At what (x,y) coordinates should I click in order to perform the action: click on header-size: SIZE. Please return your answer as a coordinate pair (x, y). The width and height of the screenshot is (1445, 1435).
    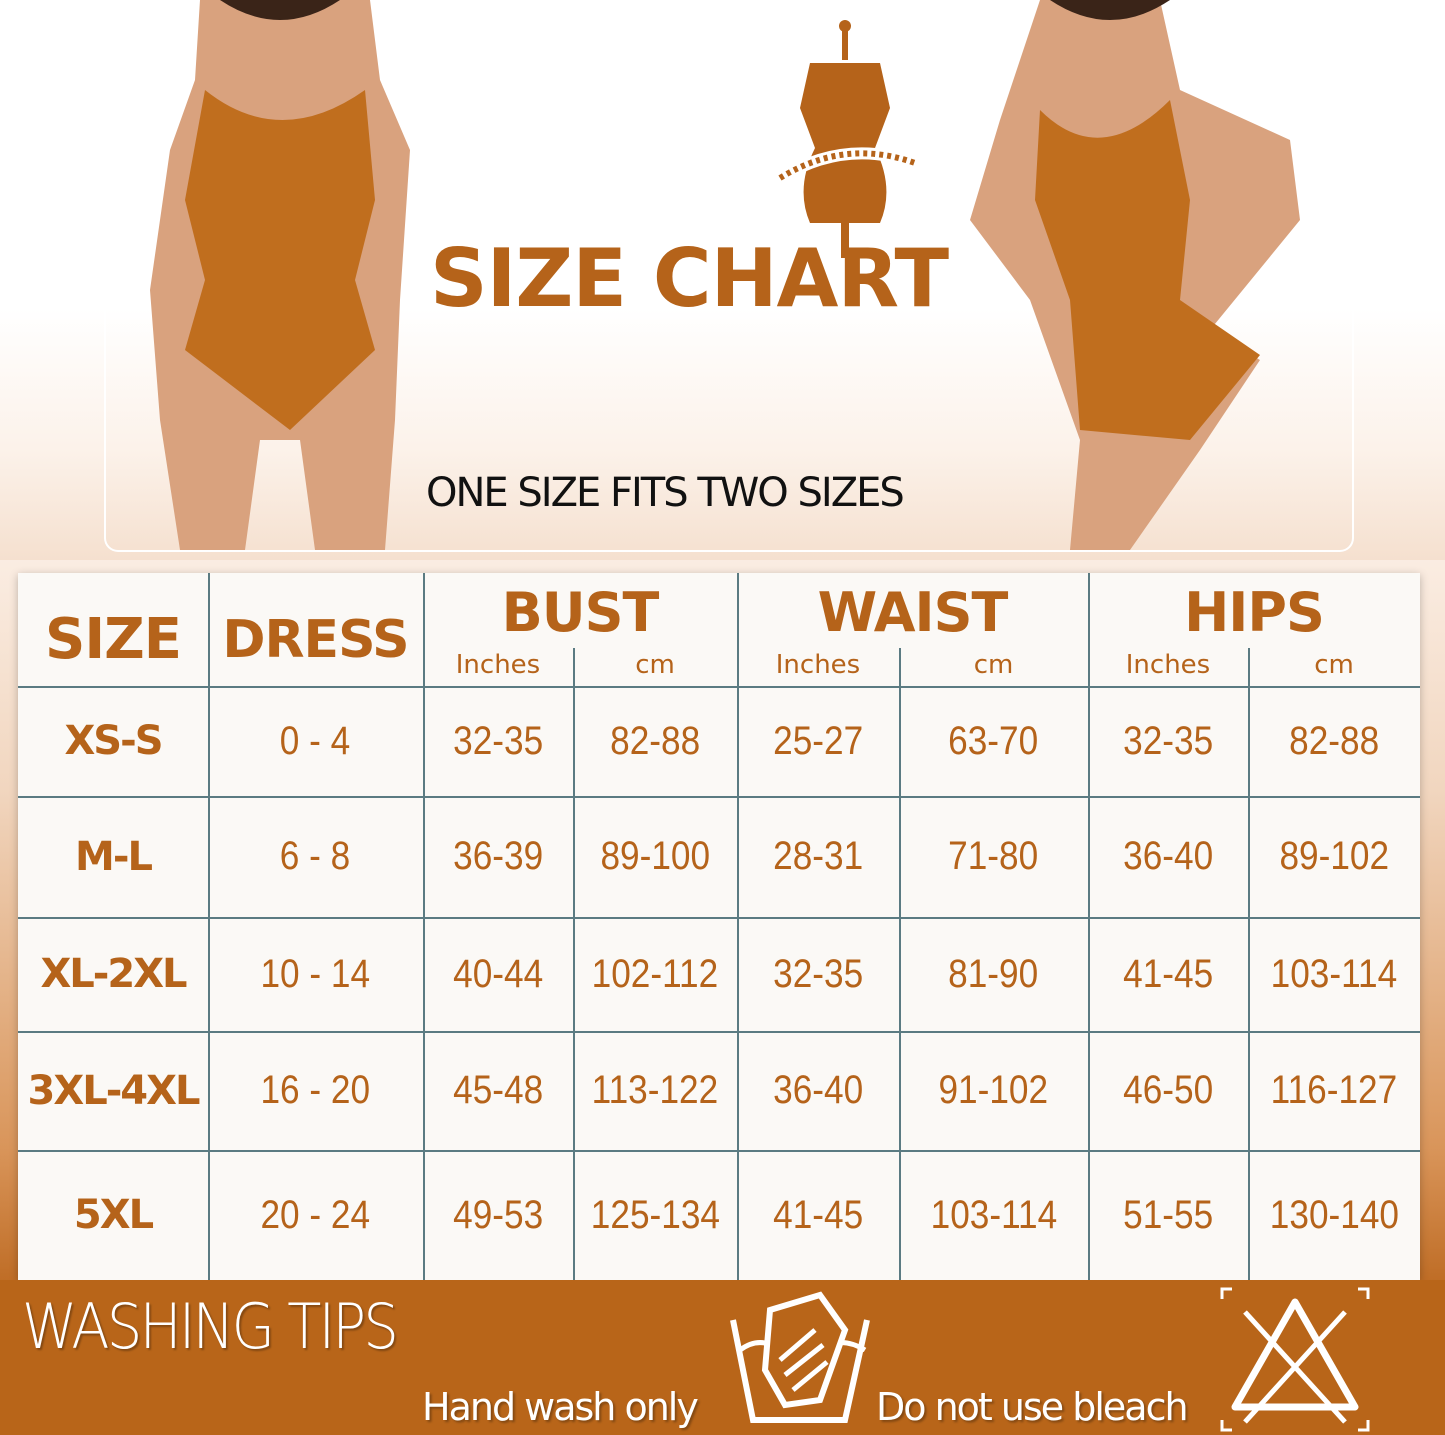
    Looking at the image, I should click on (113, 639).